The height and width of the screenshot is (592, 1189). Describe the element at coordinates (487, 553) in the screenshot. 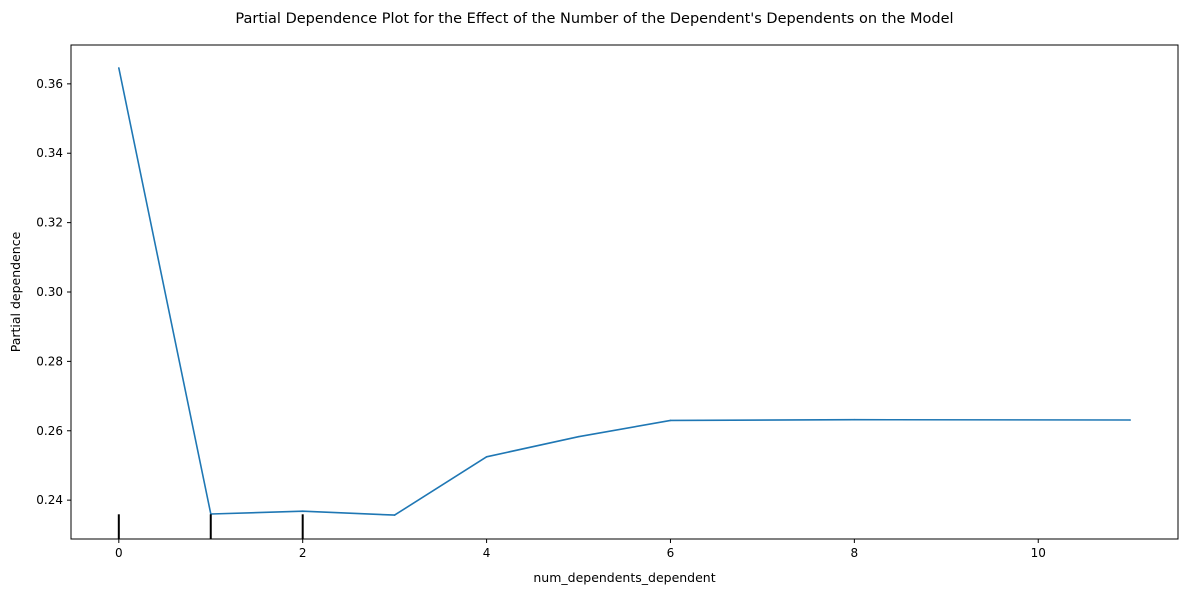

I see `x-tick-label: 4` at that location.